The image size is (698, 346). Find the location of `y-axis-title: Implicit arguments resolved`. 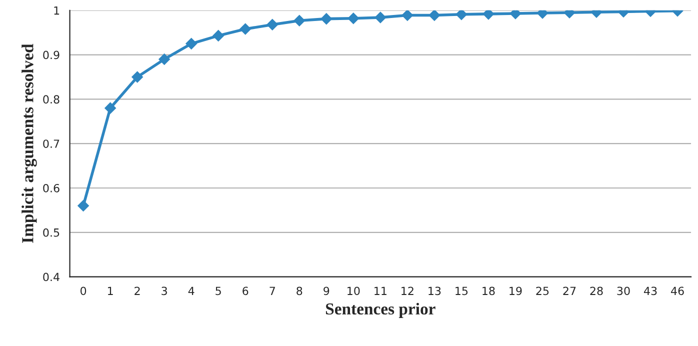

y-axis-title: Implicit arguments resolved is located at coordinates (29, 143).